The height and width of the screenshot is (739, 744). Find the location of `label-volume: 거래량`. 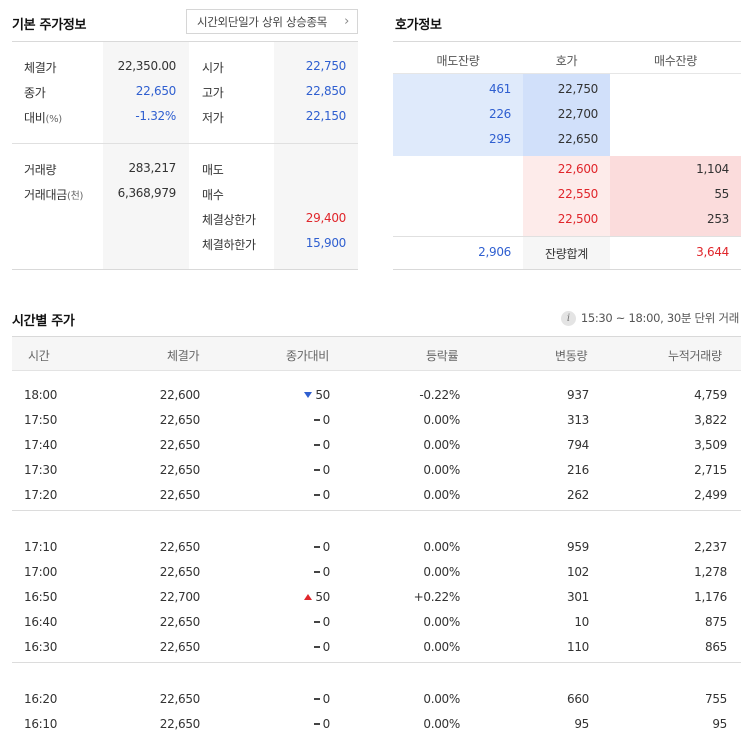

label-volume: 거래량 is located at coordinates (40, 170).